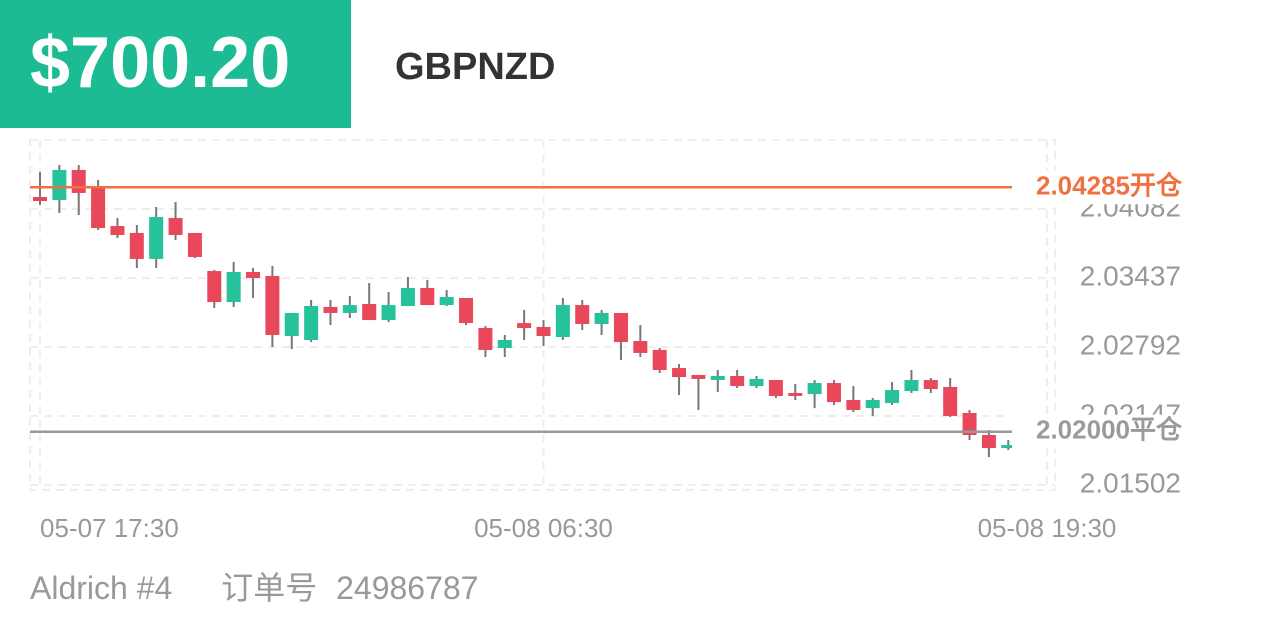 This screenshot has height=633, width=1266. Describe the element at coordinates (269, 588) in the screenshot. I see `order-label: 订单号` at that location.